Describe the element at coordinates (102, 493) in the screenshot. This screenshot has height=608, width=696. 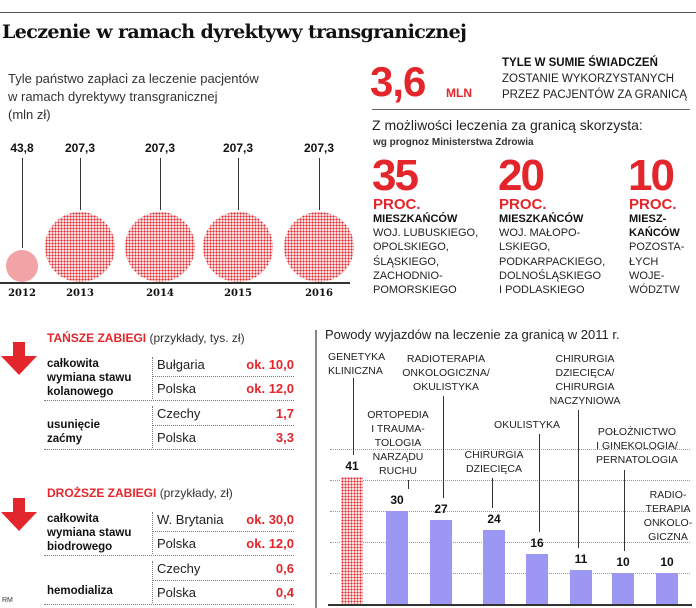
I see `pricier-heading-text: DROŻSZE ZABIEGI` at that location.